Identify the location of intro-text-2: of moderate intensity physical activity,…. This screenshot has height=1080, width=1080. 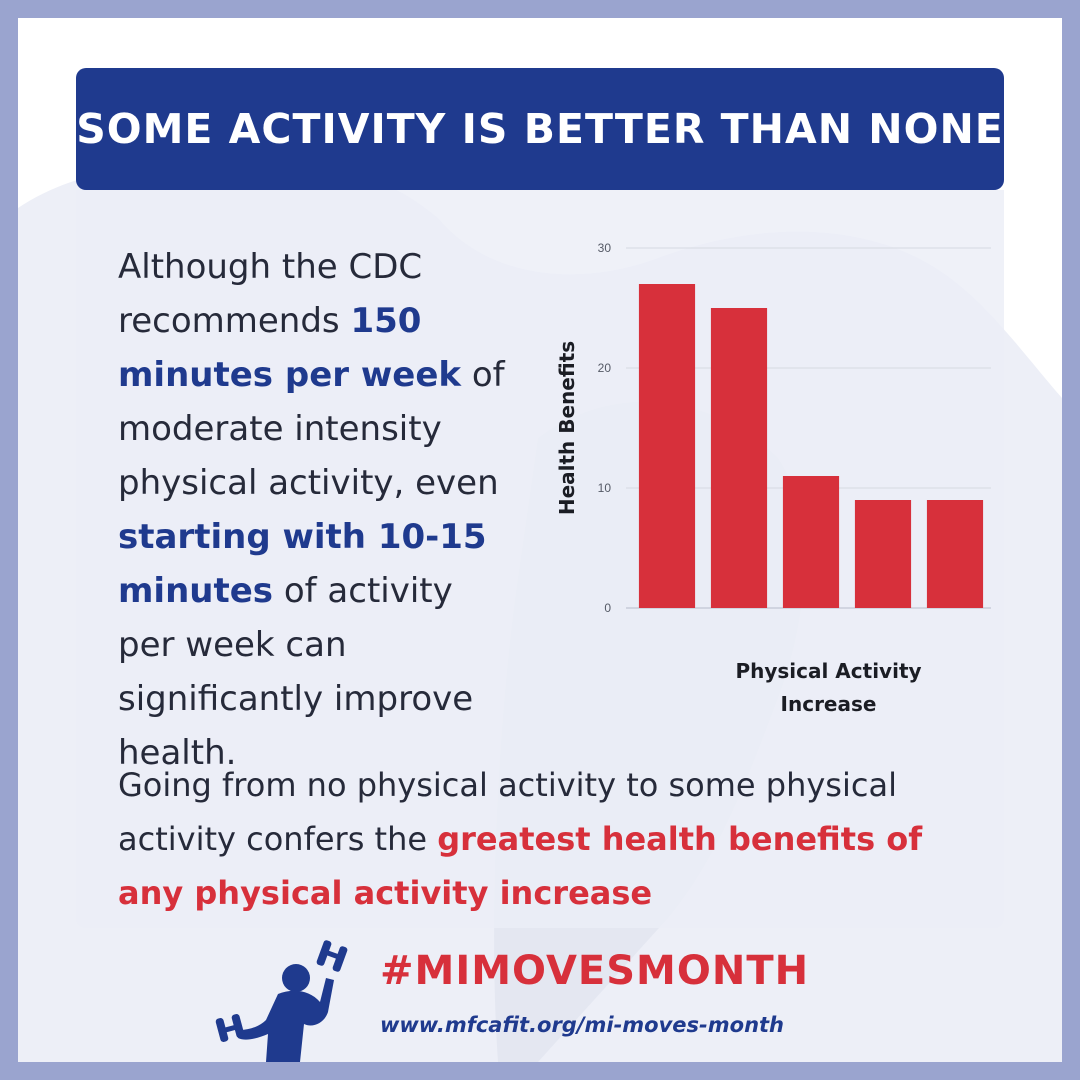
(311, 429).